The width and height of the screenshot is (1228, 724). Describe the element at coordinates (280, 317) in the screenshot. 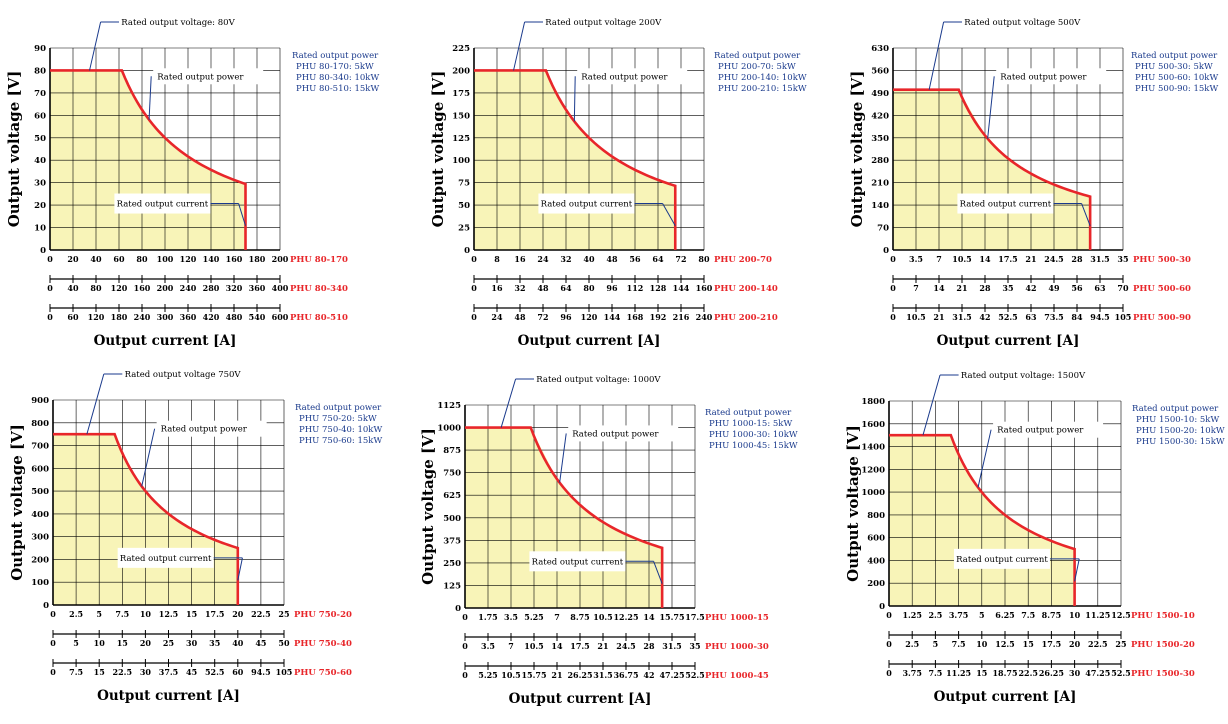

I see `x-tick-label: 600` at that location.